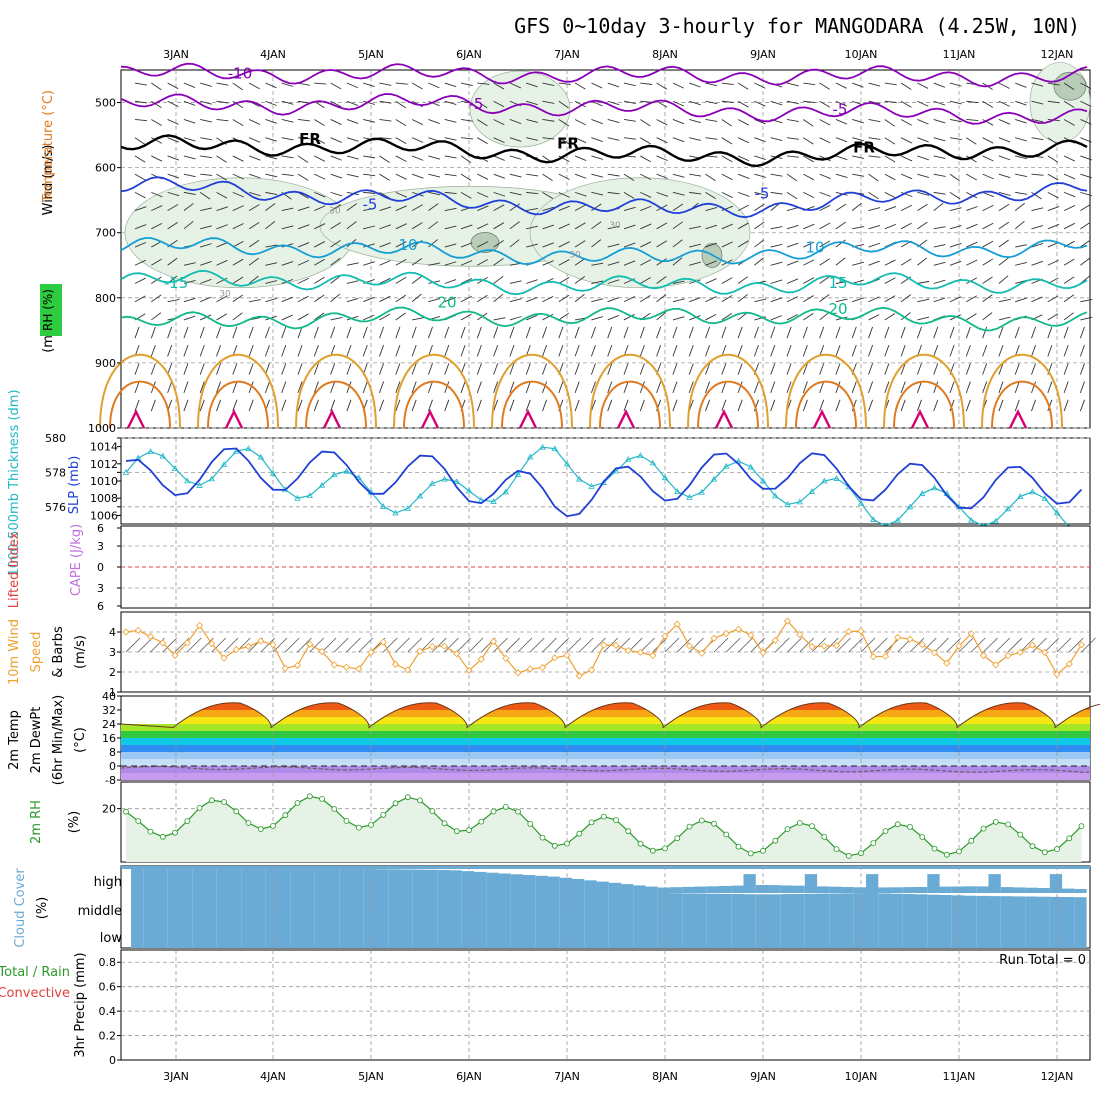  I want to click on precip-panel-frame, so click(605, 1005).